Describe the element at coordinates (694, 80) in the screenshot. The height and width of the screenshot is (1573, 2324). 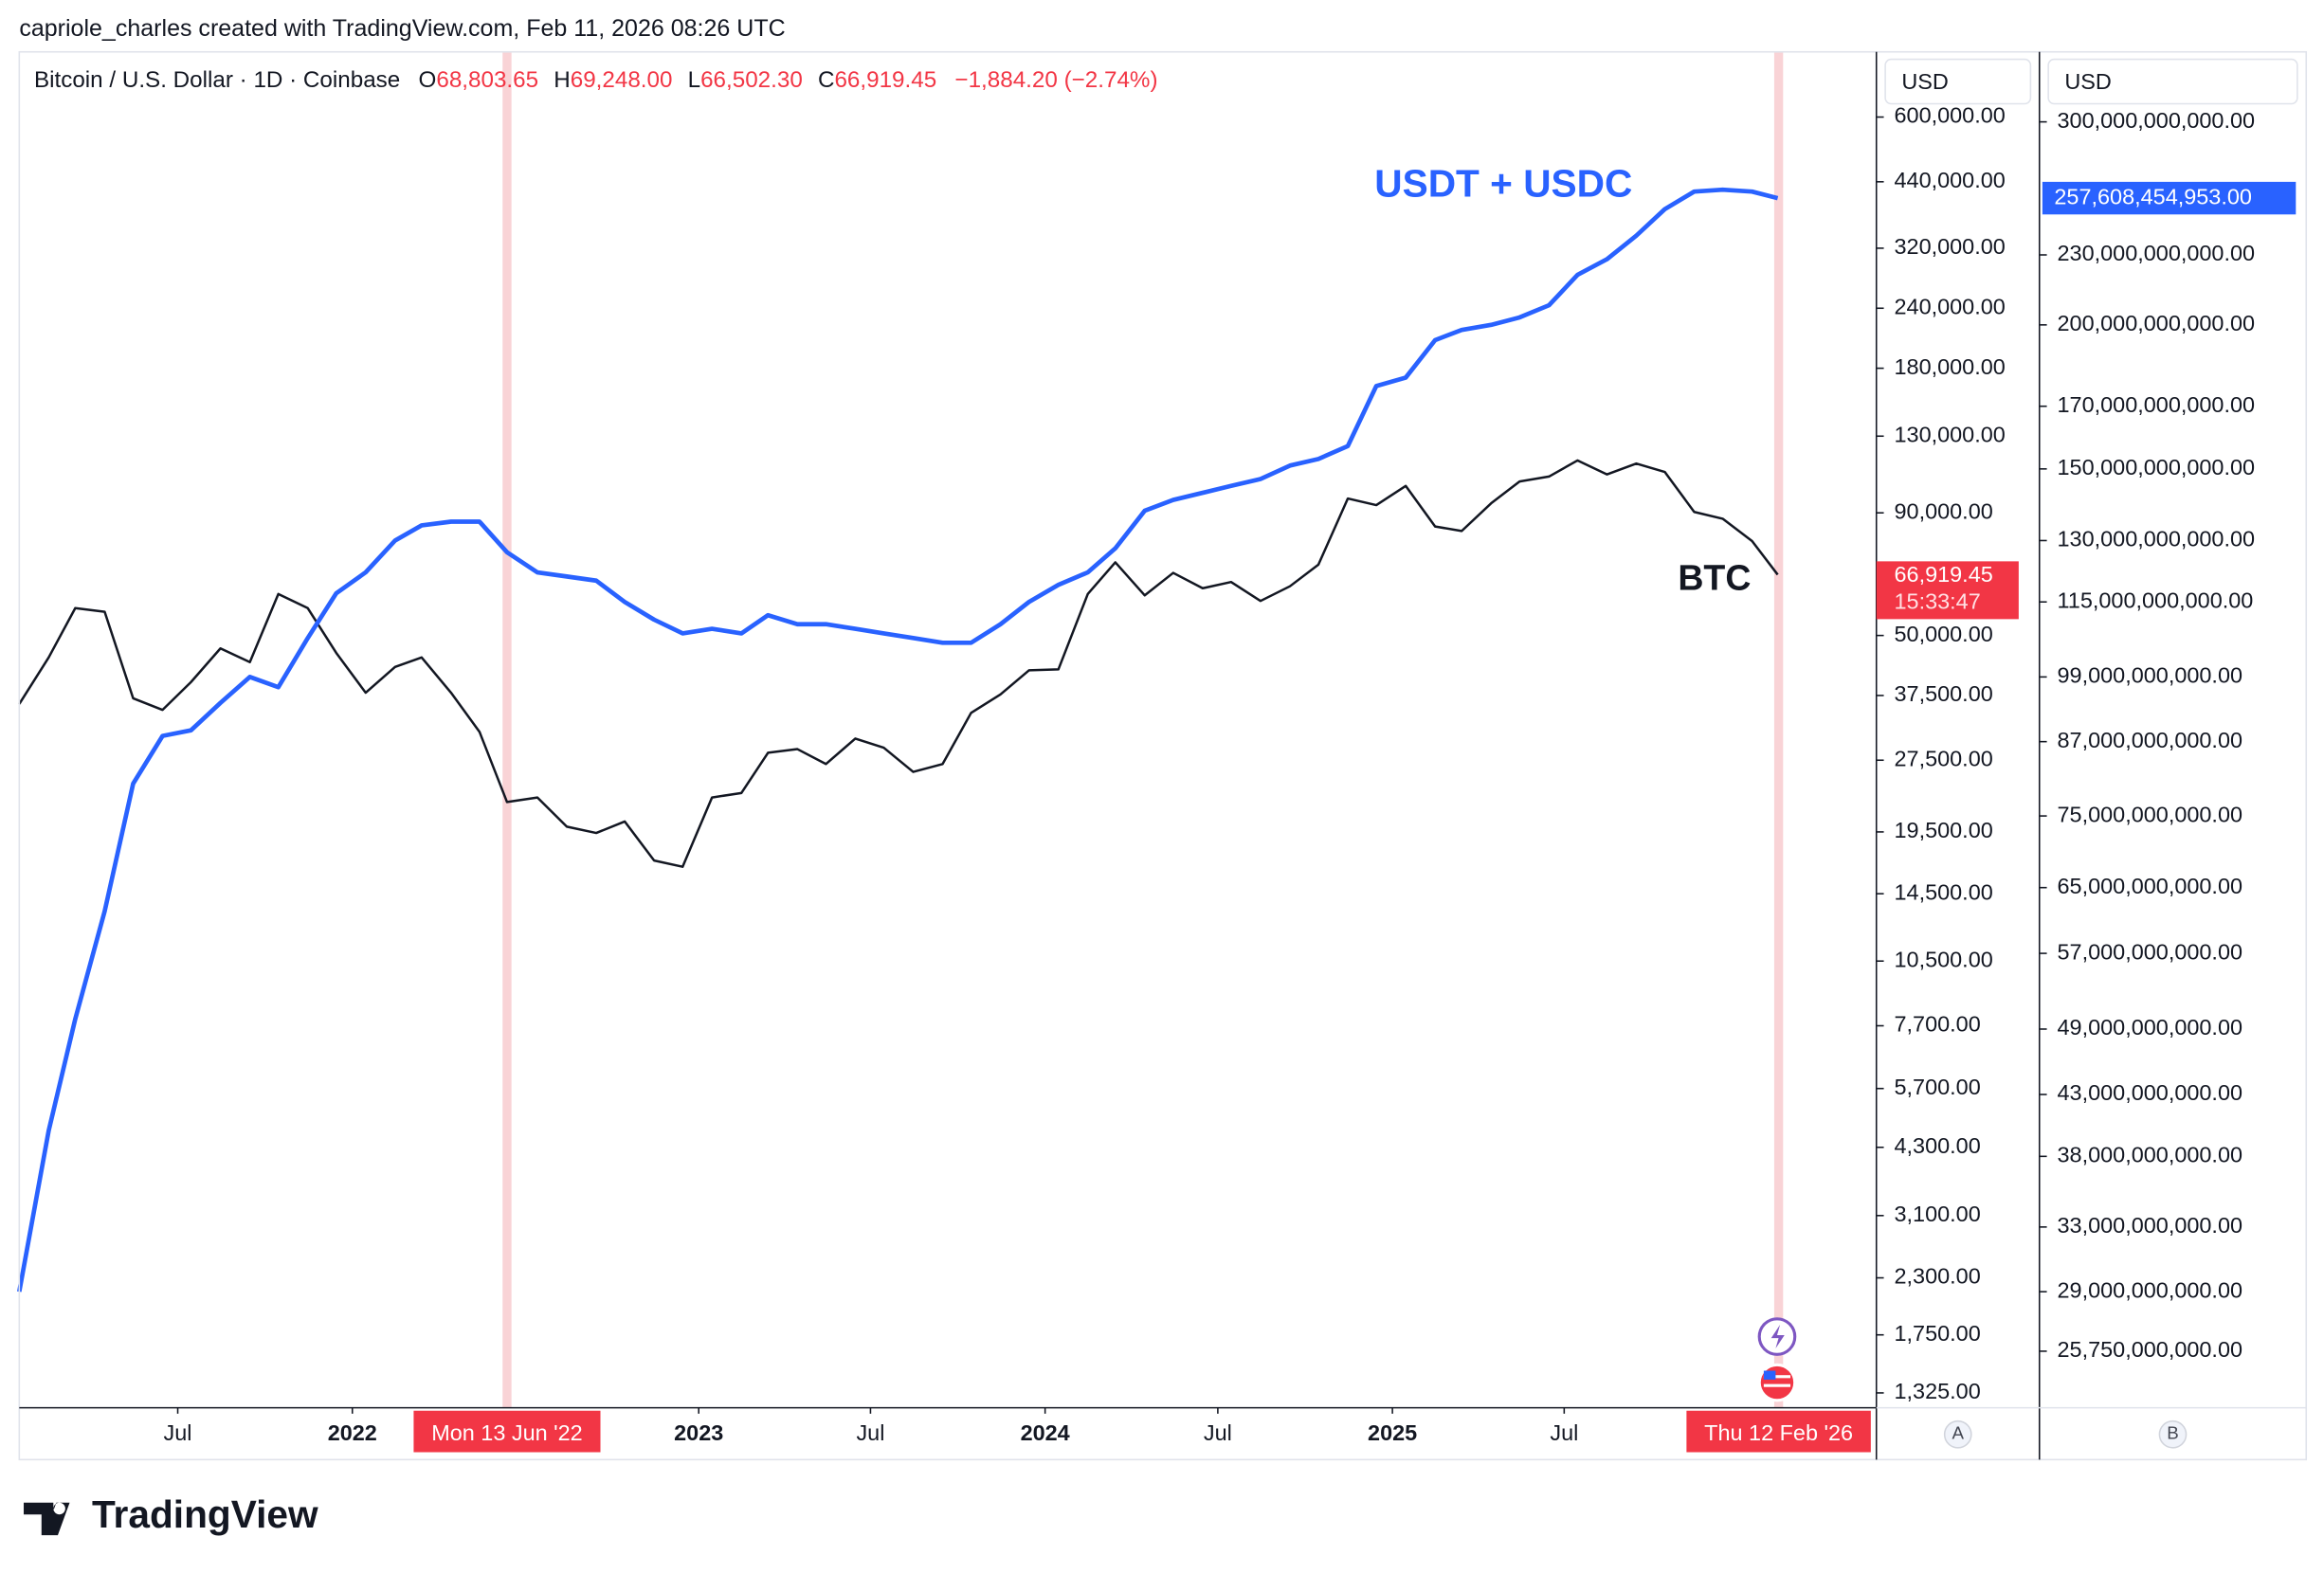
I see `ohlc-key: L` at that location.